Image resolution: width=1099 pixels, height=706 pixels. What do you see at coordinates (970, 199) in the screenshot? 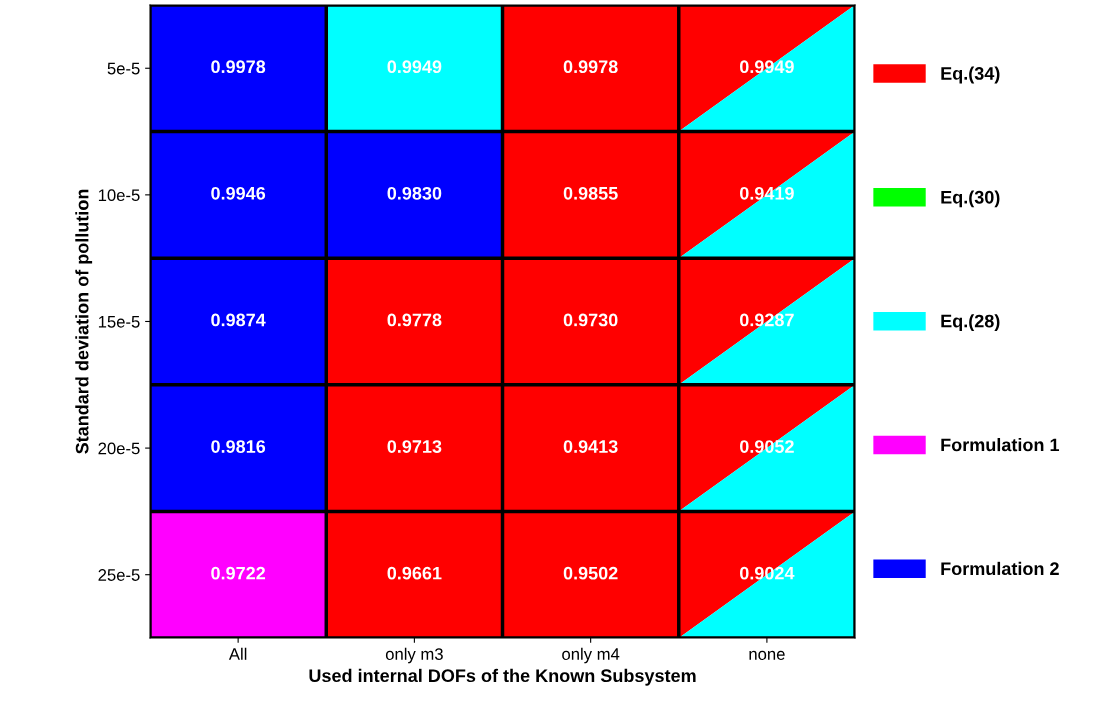
I see `legend-label: Eq.(30)` at bounding box center [970, 199].